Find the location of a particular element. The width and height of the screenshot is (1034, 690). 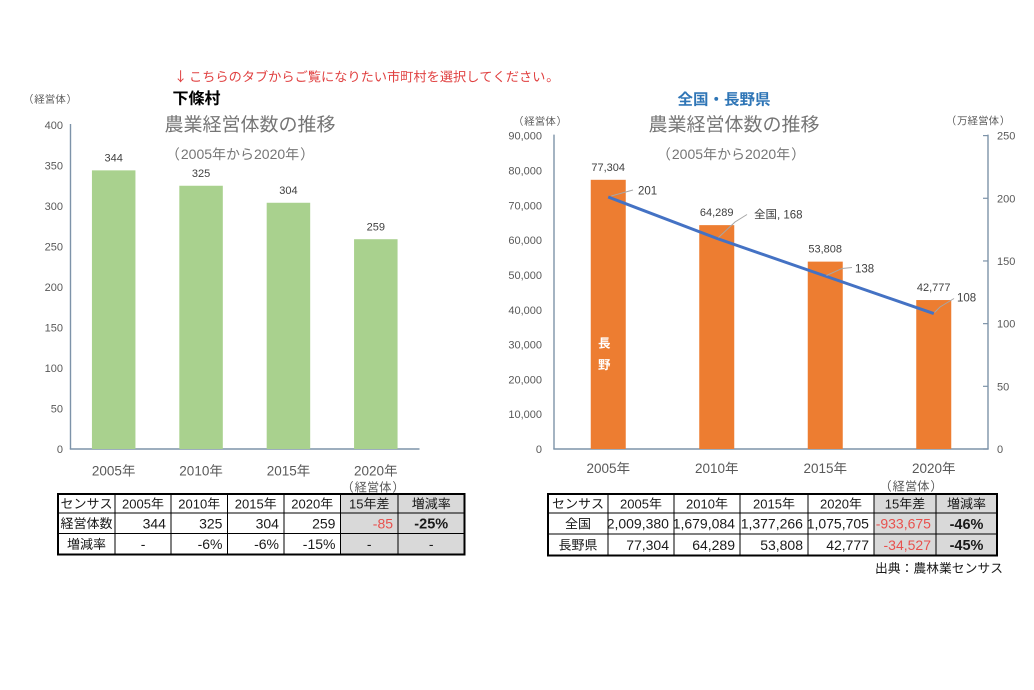

svg-text: -25% is located at coordinates (431, 525).